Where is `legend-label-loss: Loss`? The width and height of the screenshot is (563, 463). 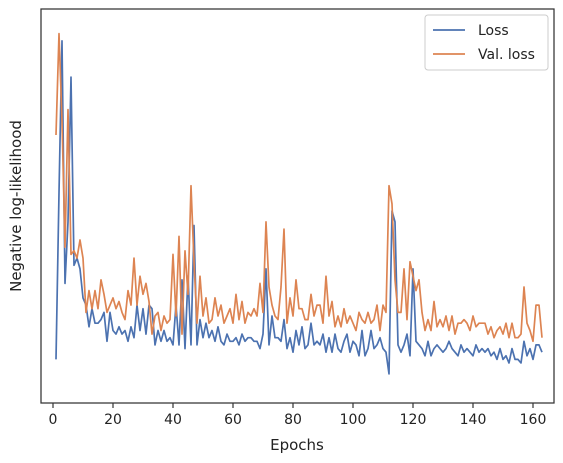
legend-label-loss: Loss is located at coordinates (493, 31).